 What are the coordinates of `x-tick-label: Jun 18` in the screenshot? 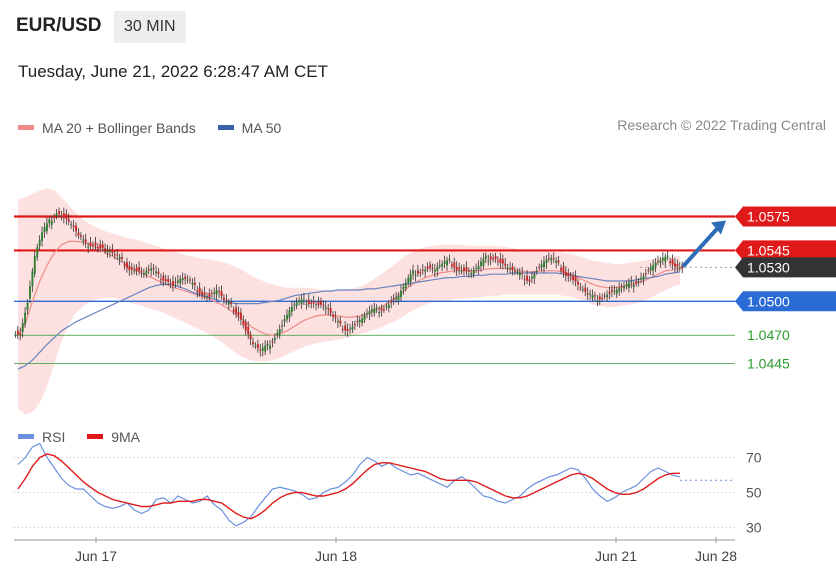 It's located at (336, 556).